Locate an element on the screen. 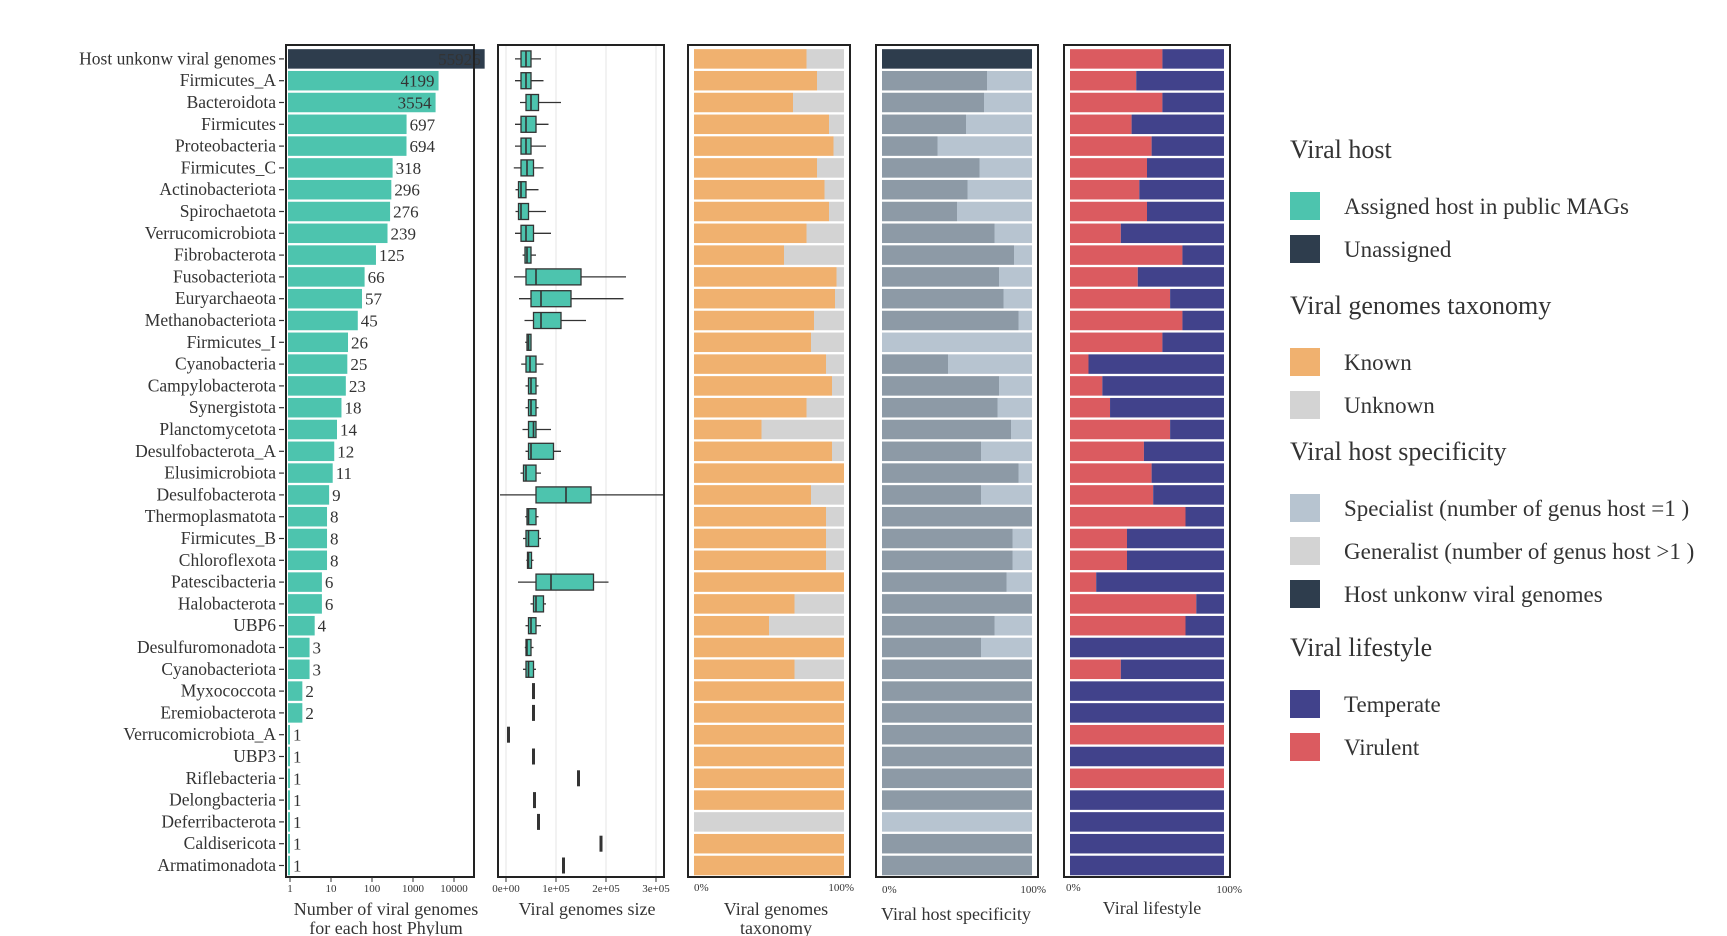 This screenshot has width=1727, height=936. phylum-label: Campylobacterota is located at coordinates (212, 385).